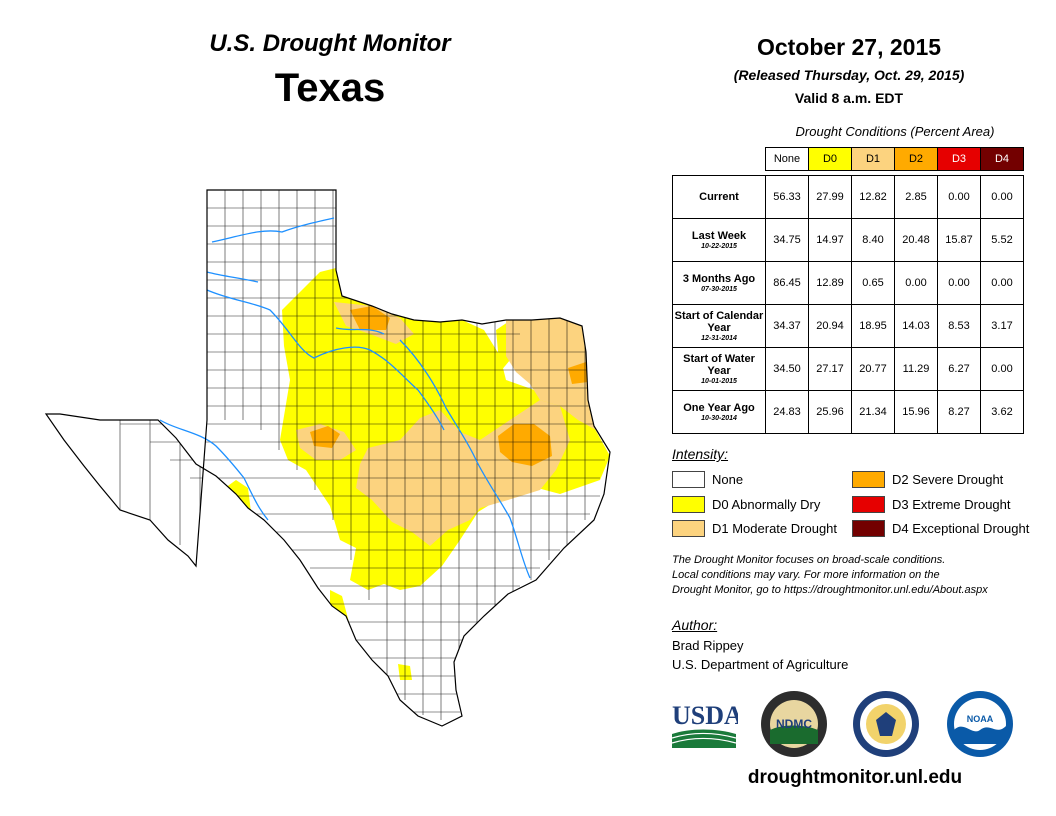 The image size is (1056, 816). I want to click on row-label: Current, so click(719, 197).